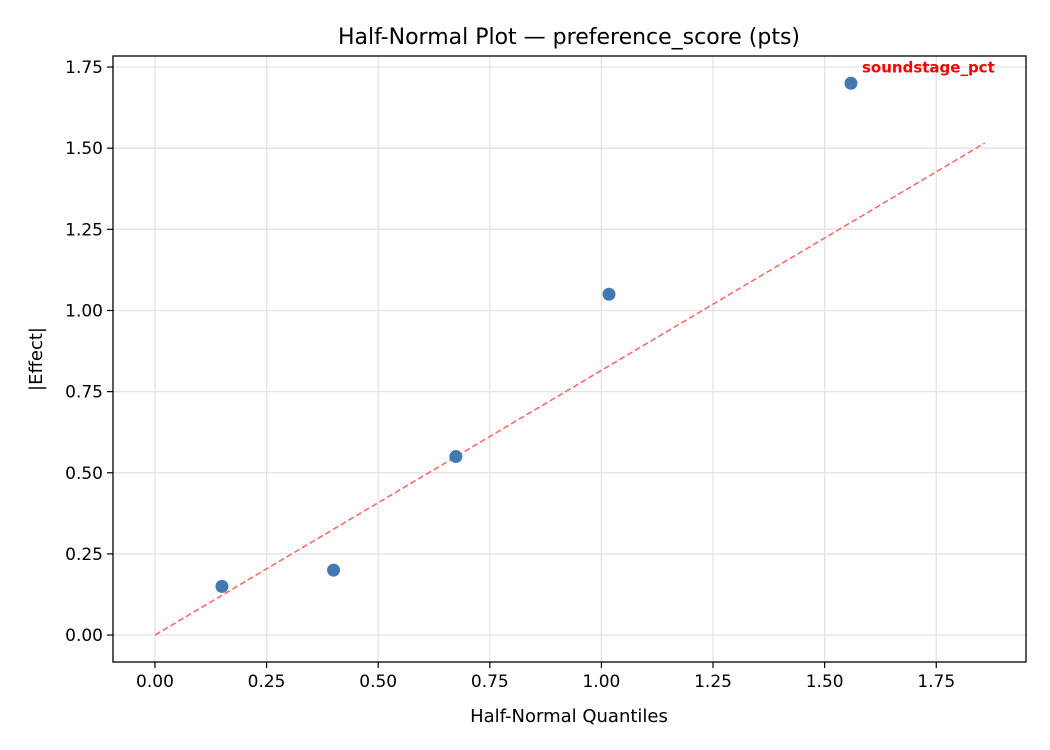 This screenshot has width=1050, height=750. I want to click on y-tick-label: 1.75, so click(84, 68).